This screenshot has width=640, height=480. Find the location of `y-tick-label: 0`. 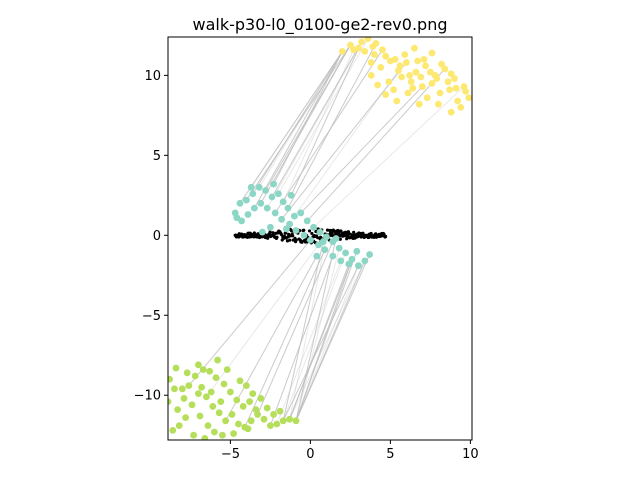

y-tick-label: 0 is located at coordinates (157, 236).